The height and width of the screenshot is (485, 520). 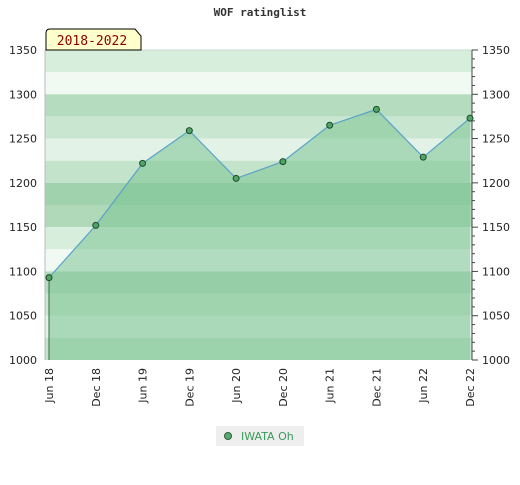 What do you see at coordinates (496, 227) in the screenshot?
I see `y-tick-label-right: 1150` at bounding box center [496, 227].